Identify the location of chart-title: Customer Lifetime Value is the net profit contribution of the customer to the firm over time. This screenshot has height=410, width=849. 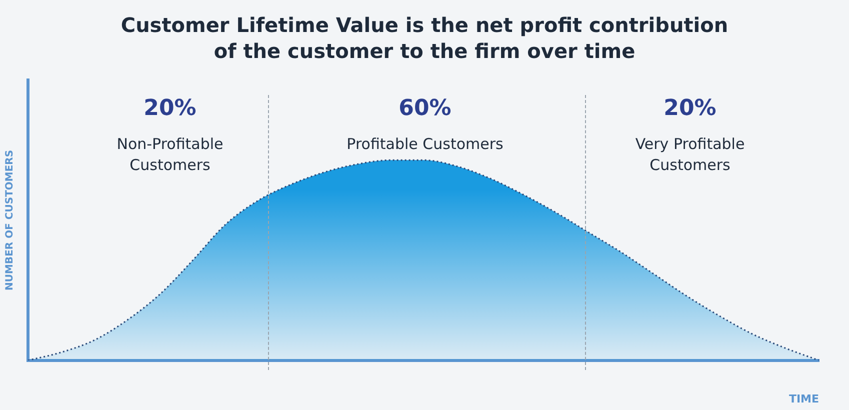
(425, 38).